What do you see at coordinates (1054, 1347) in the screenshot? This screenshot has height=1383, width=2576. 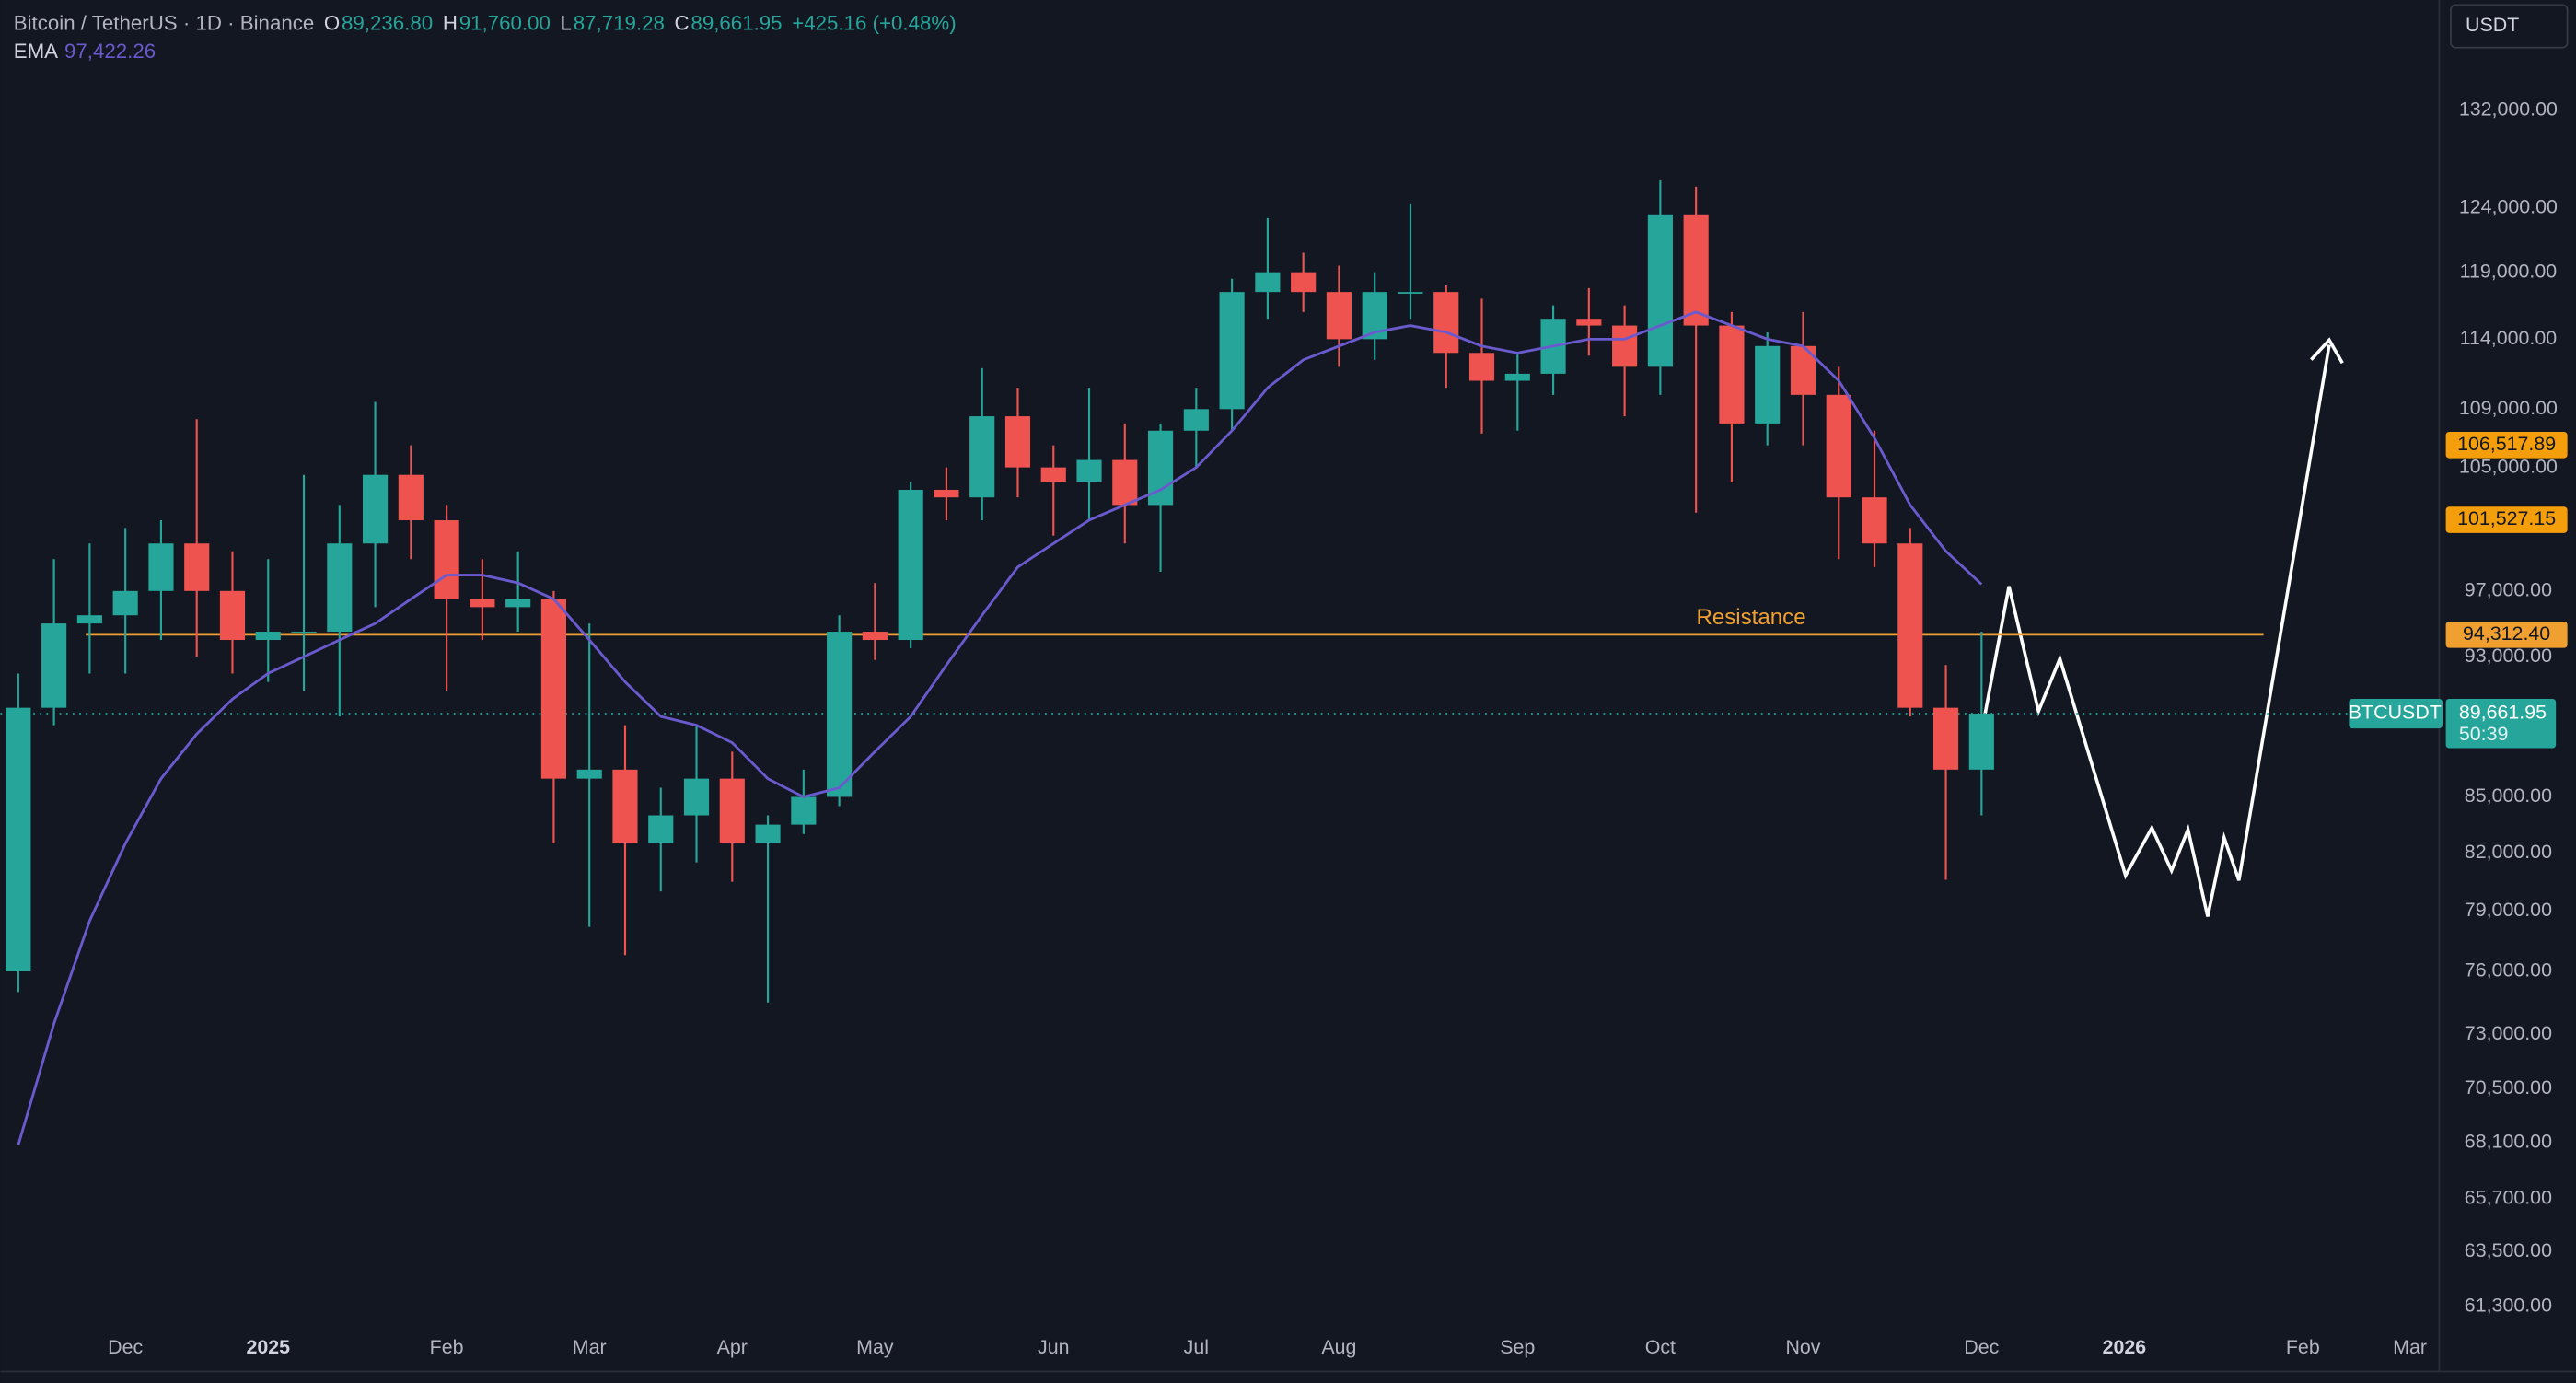 I see `x-tick-label: Jun` at bounding box center [1054, 1347].